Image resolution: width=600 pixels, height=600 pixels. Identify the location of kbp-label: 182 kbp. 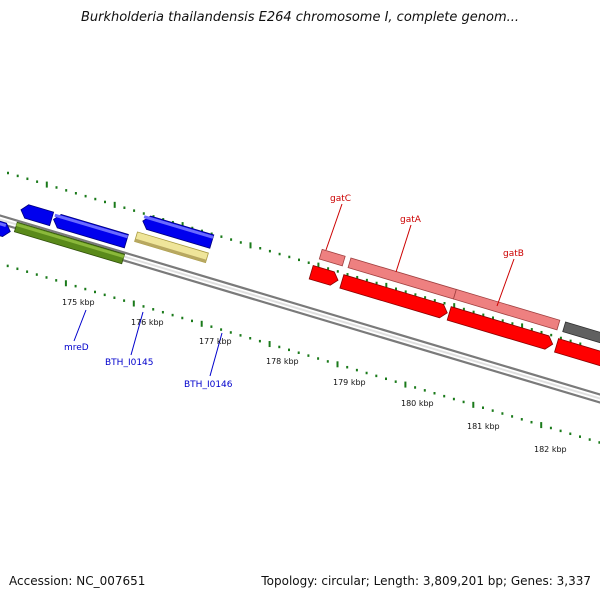
(550, 449).